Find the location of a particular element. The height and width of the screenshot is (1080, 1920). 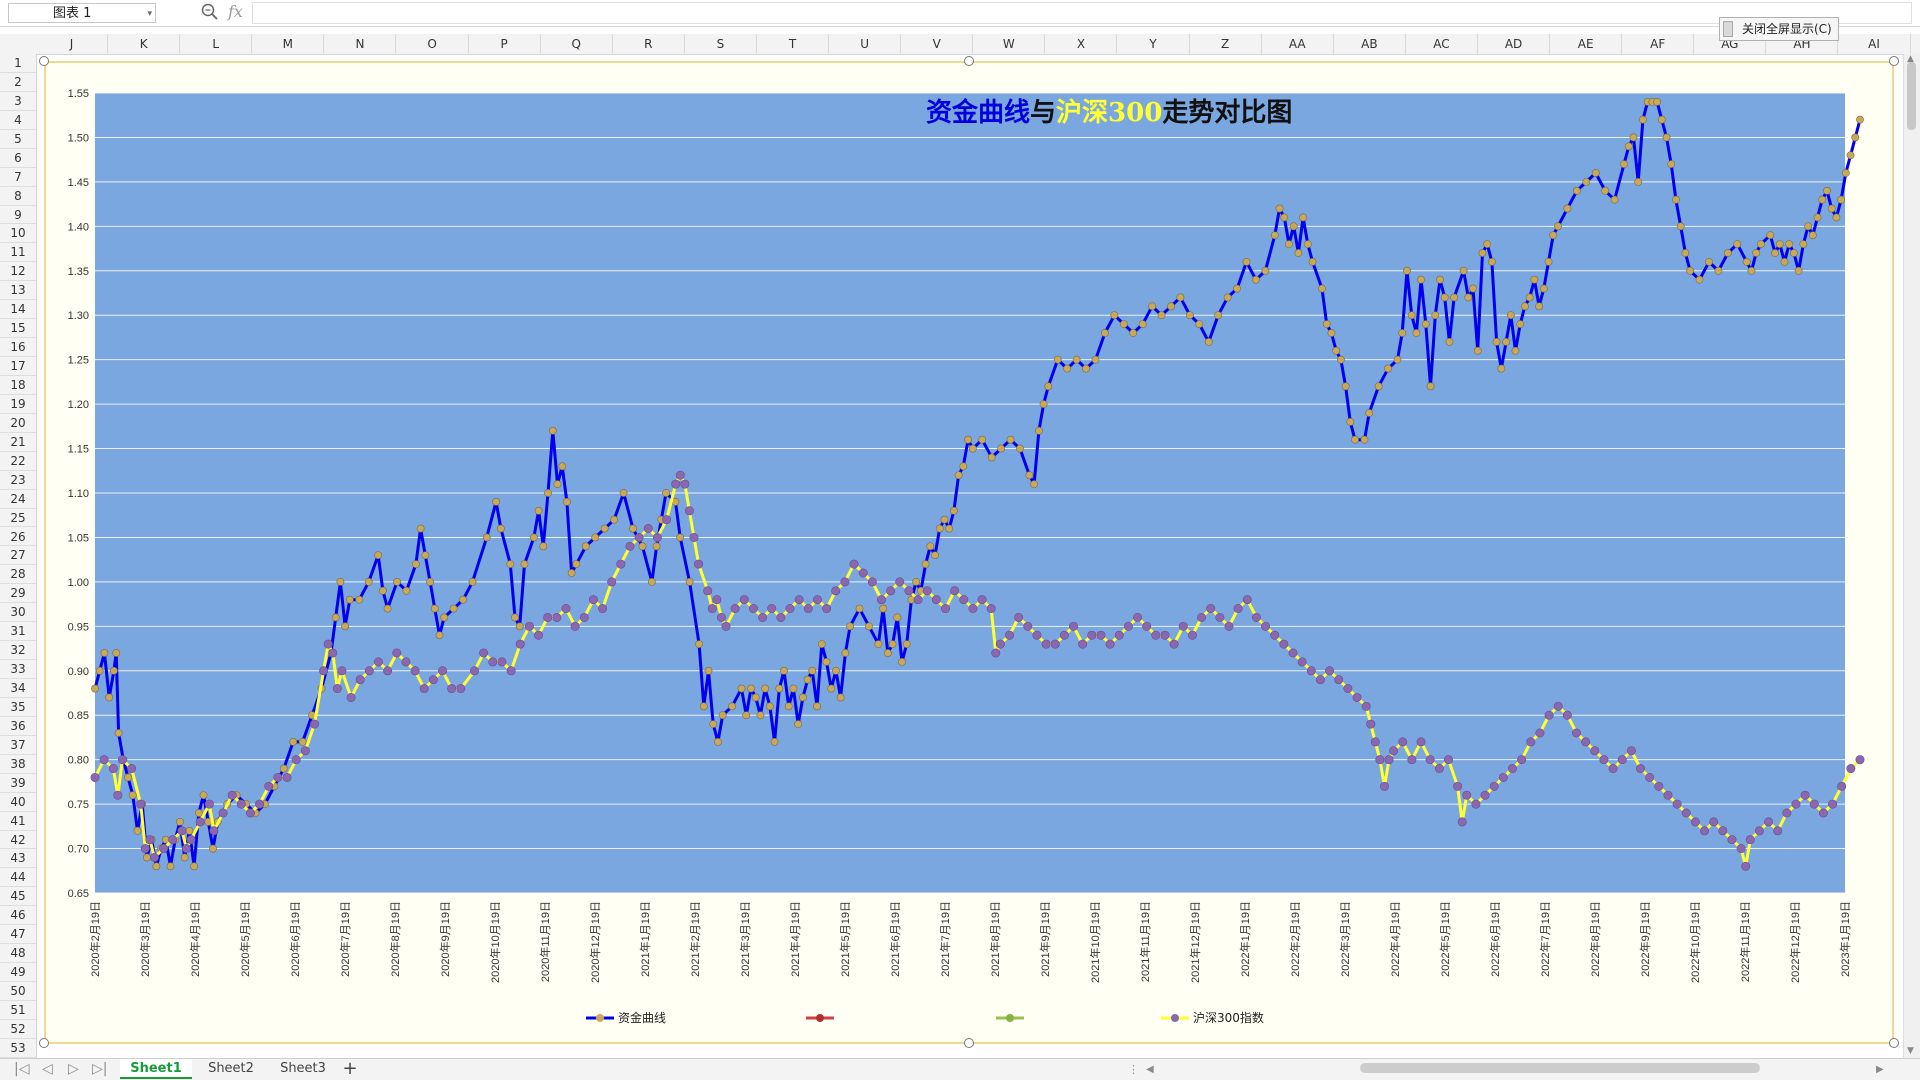

row-header-18: 18 is located at coordinates (18, 385).